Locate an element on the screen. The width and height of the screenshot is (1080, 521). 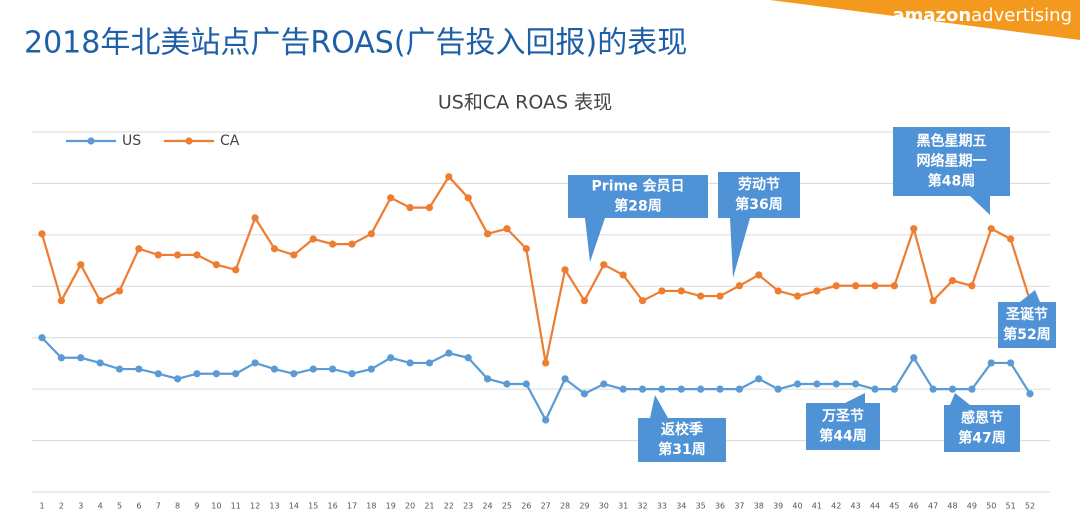
x-tick-label: 19 is located at coordinates (391, 506).